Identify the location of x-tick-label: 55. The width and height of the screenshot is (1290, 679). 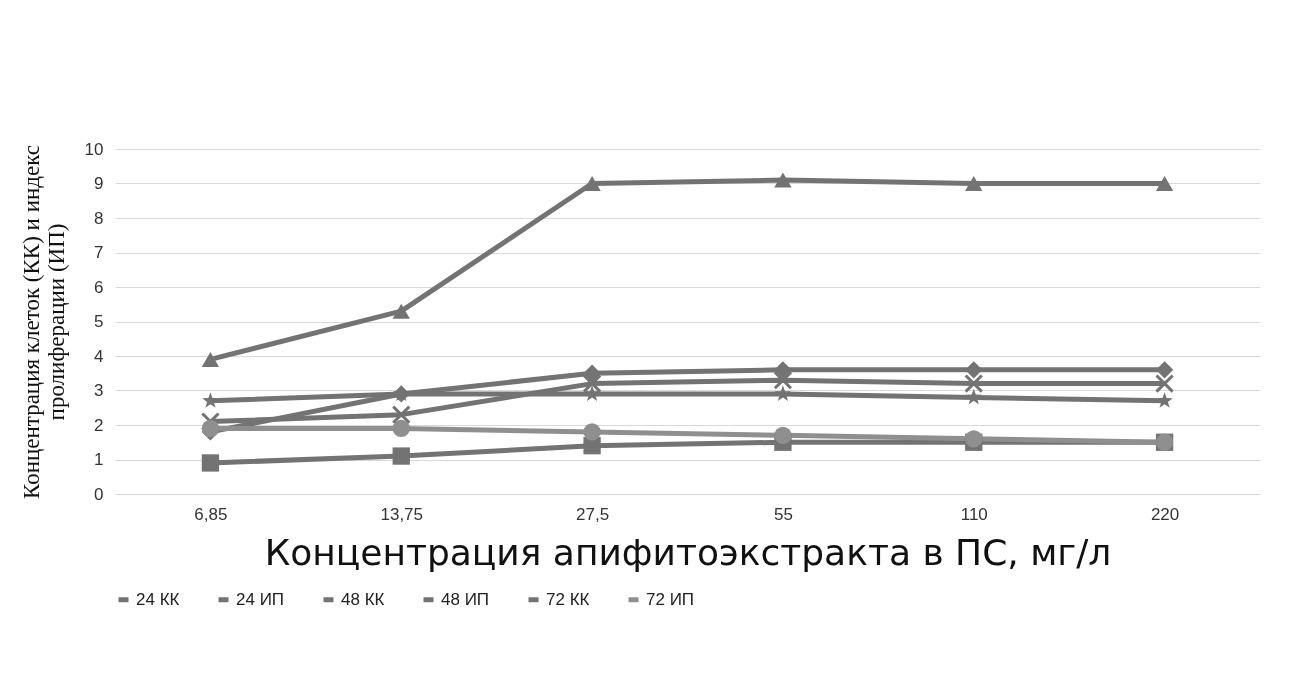
(783, 514).